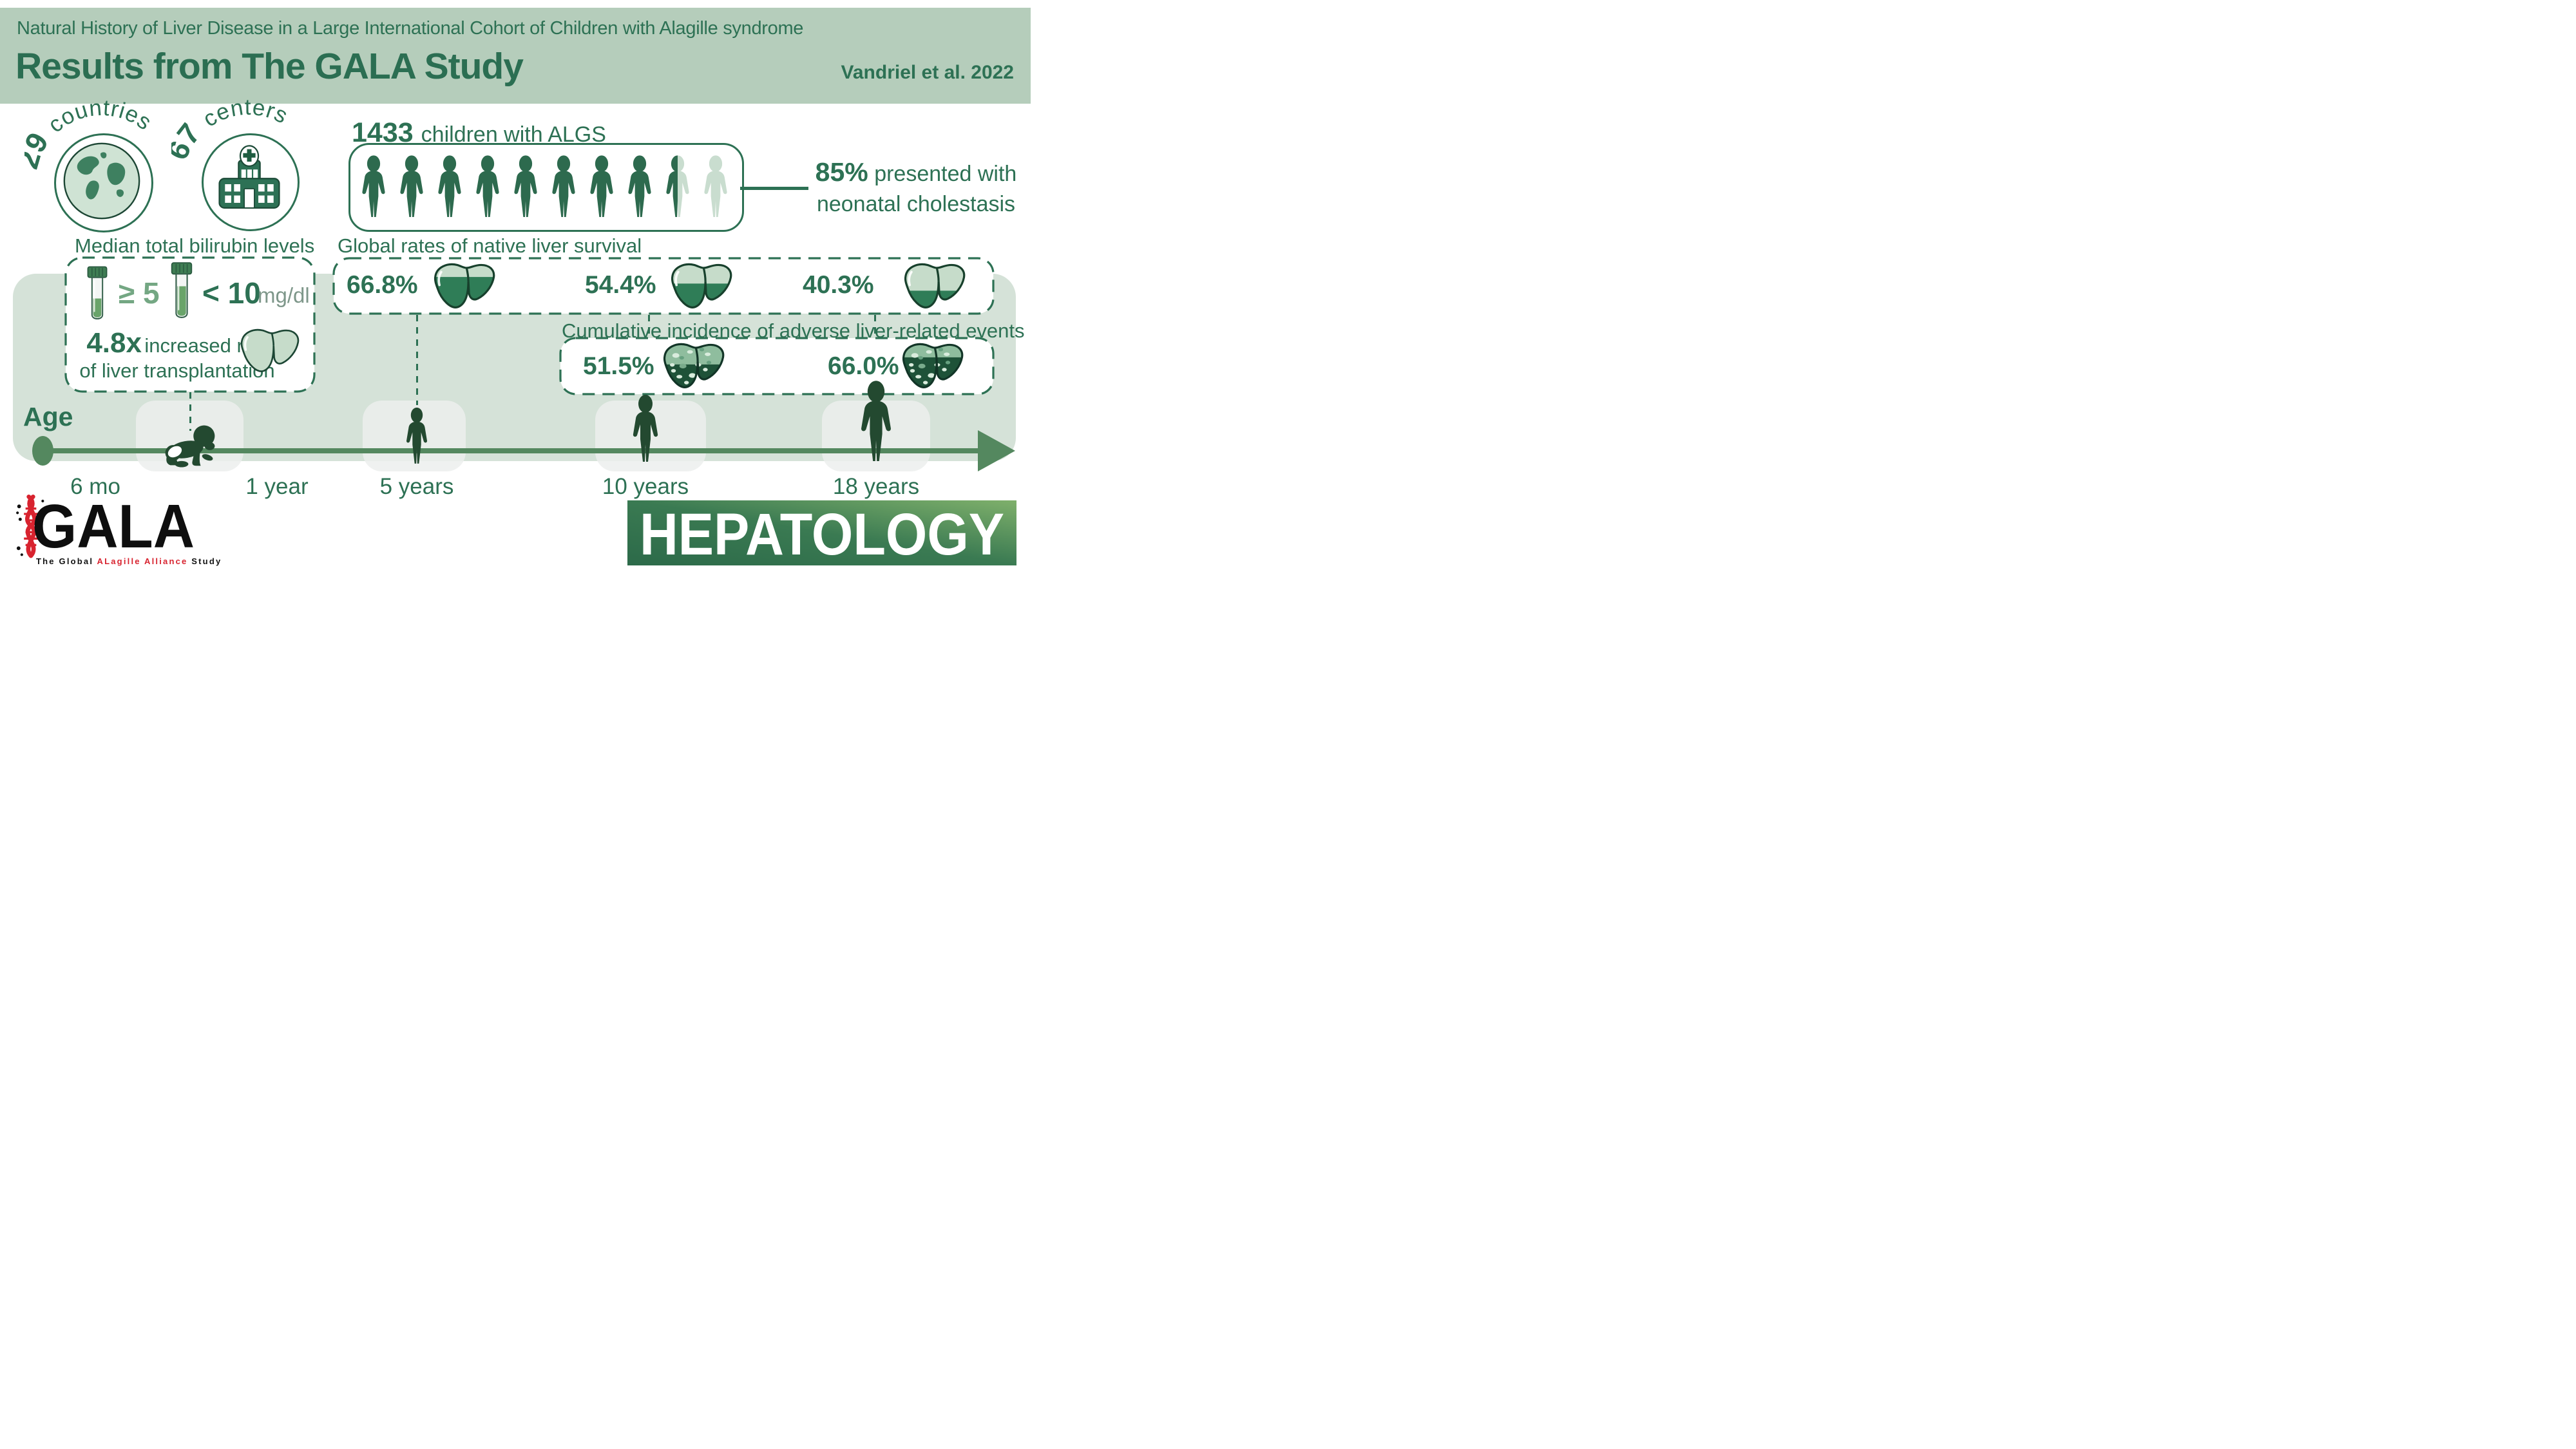 The height and width of the screenshot is (1449, 2576). What do you see at coordinates (48, 416) in the screenshot?
I see `age-axis-label: Age` at bounding box center [48, 416].